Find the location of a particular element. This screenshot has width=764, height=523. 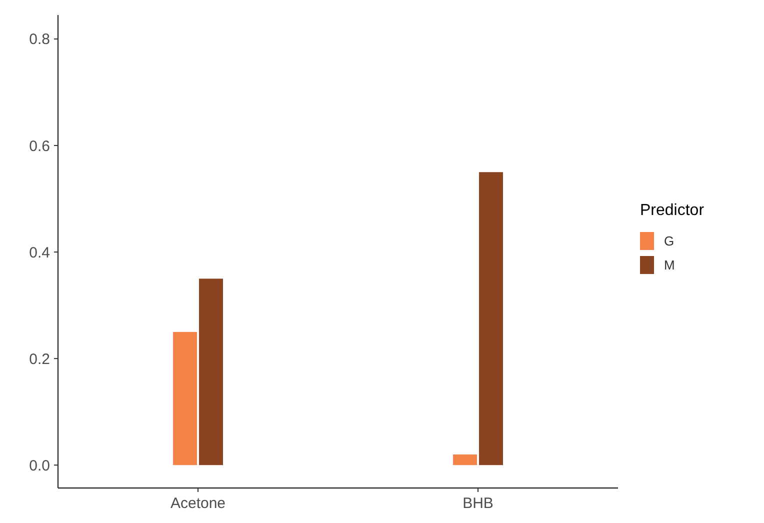

legend-label: G is located at coordinates (669, 241).